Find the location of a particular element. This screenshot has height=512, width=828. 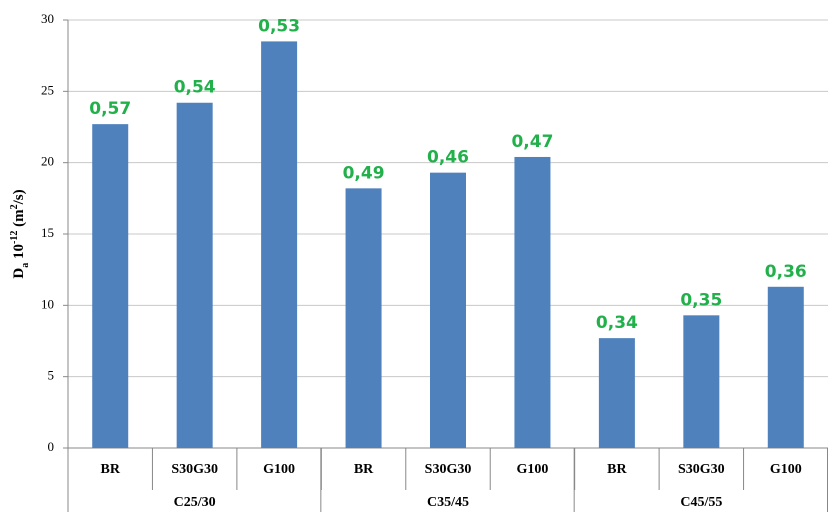

y-axis-label: Da 10-12 (m2/s) is located at coordinates (20, 233).